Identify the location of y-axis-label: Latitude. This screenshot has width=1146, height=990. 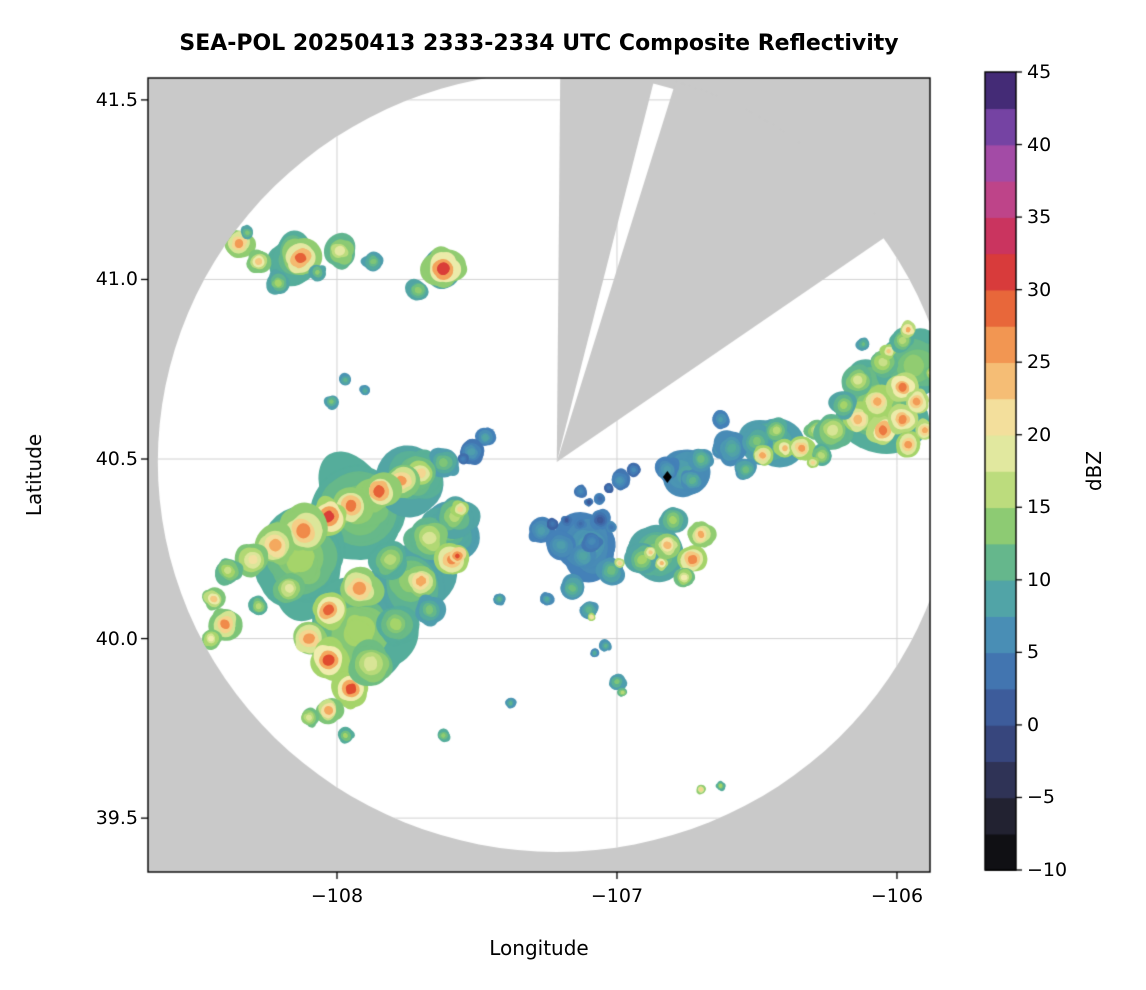
(34, 475).